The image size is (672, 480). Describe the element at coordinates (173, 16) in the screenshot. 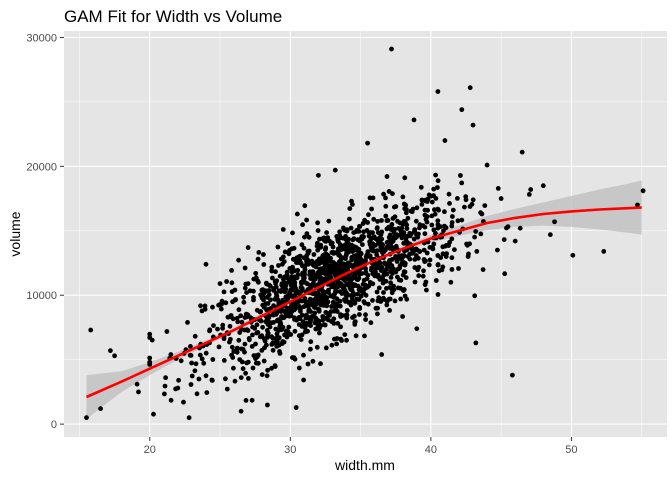

I see `chart-title: GAM Fit for Width vs Volume` at that location.